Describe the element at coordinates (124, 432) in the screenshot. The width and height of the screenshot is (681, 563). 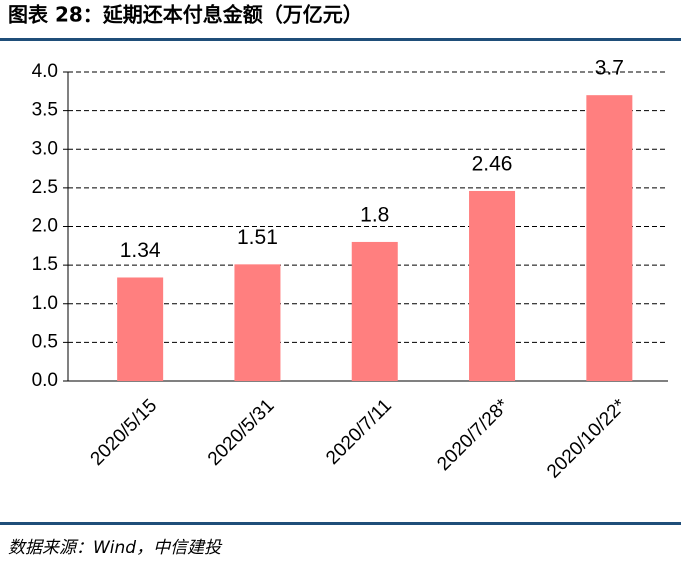
I see `x-tick-label: 2020/5/15` at that location.